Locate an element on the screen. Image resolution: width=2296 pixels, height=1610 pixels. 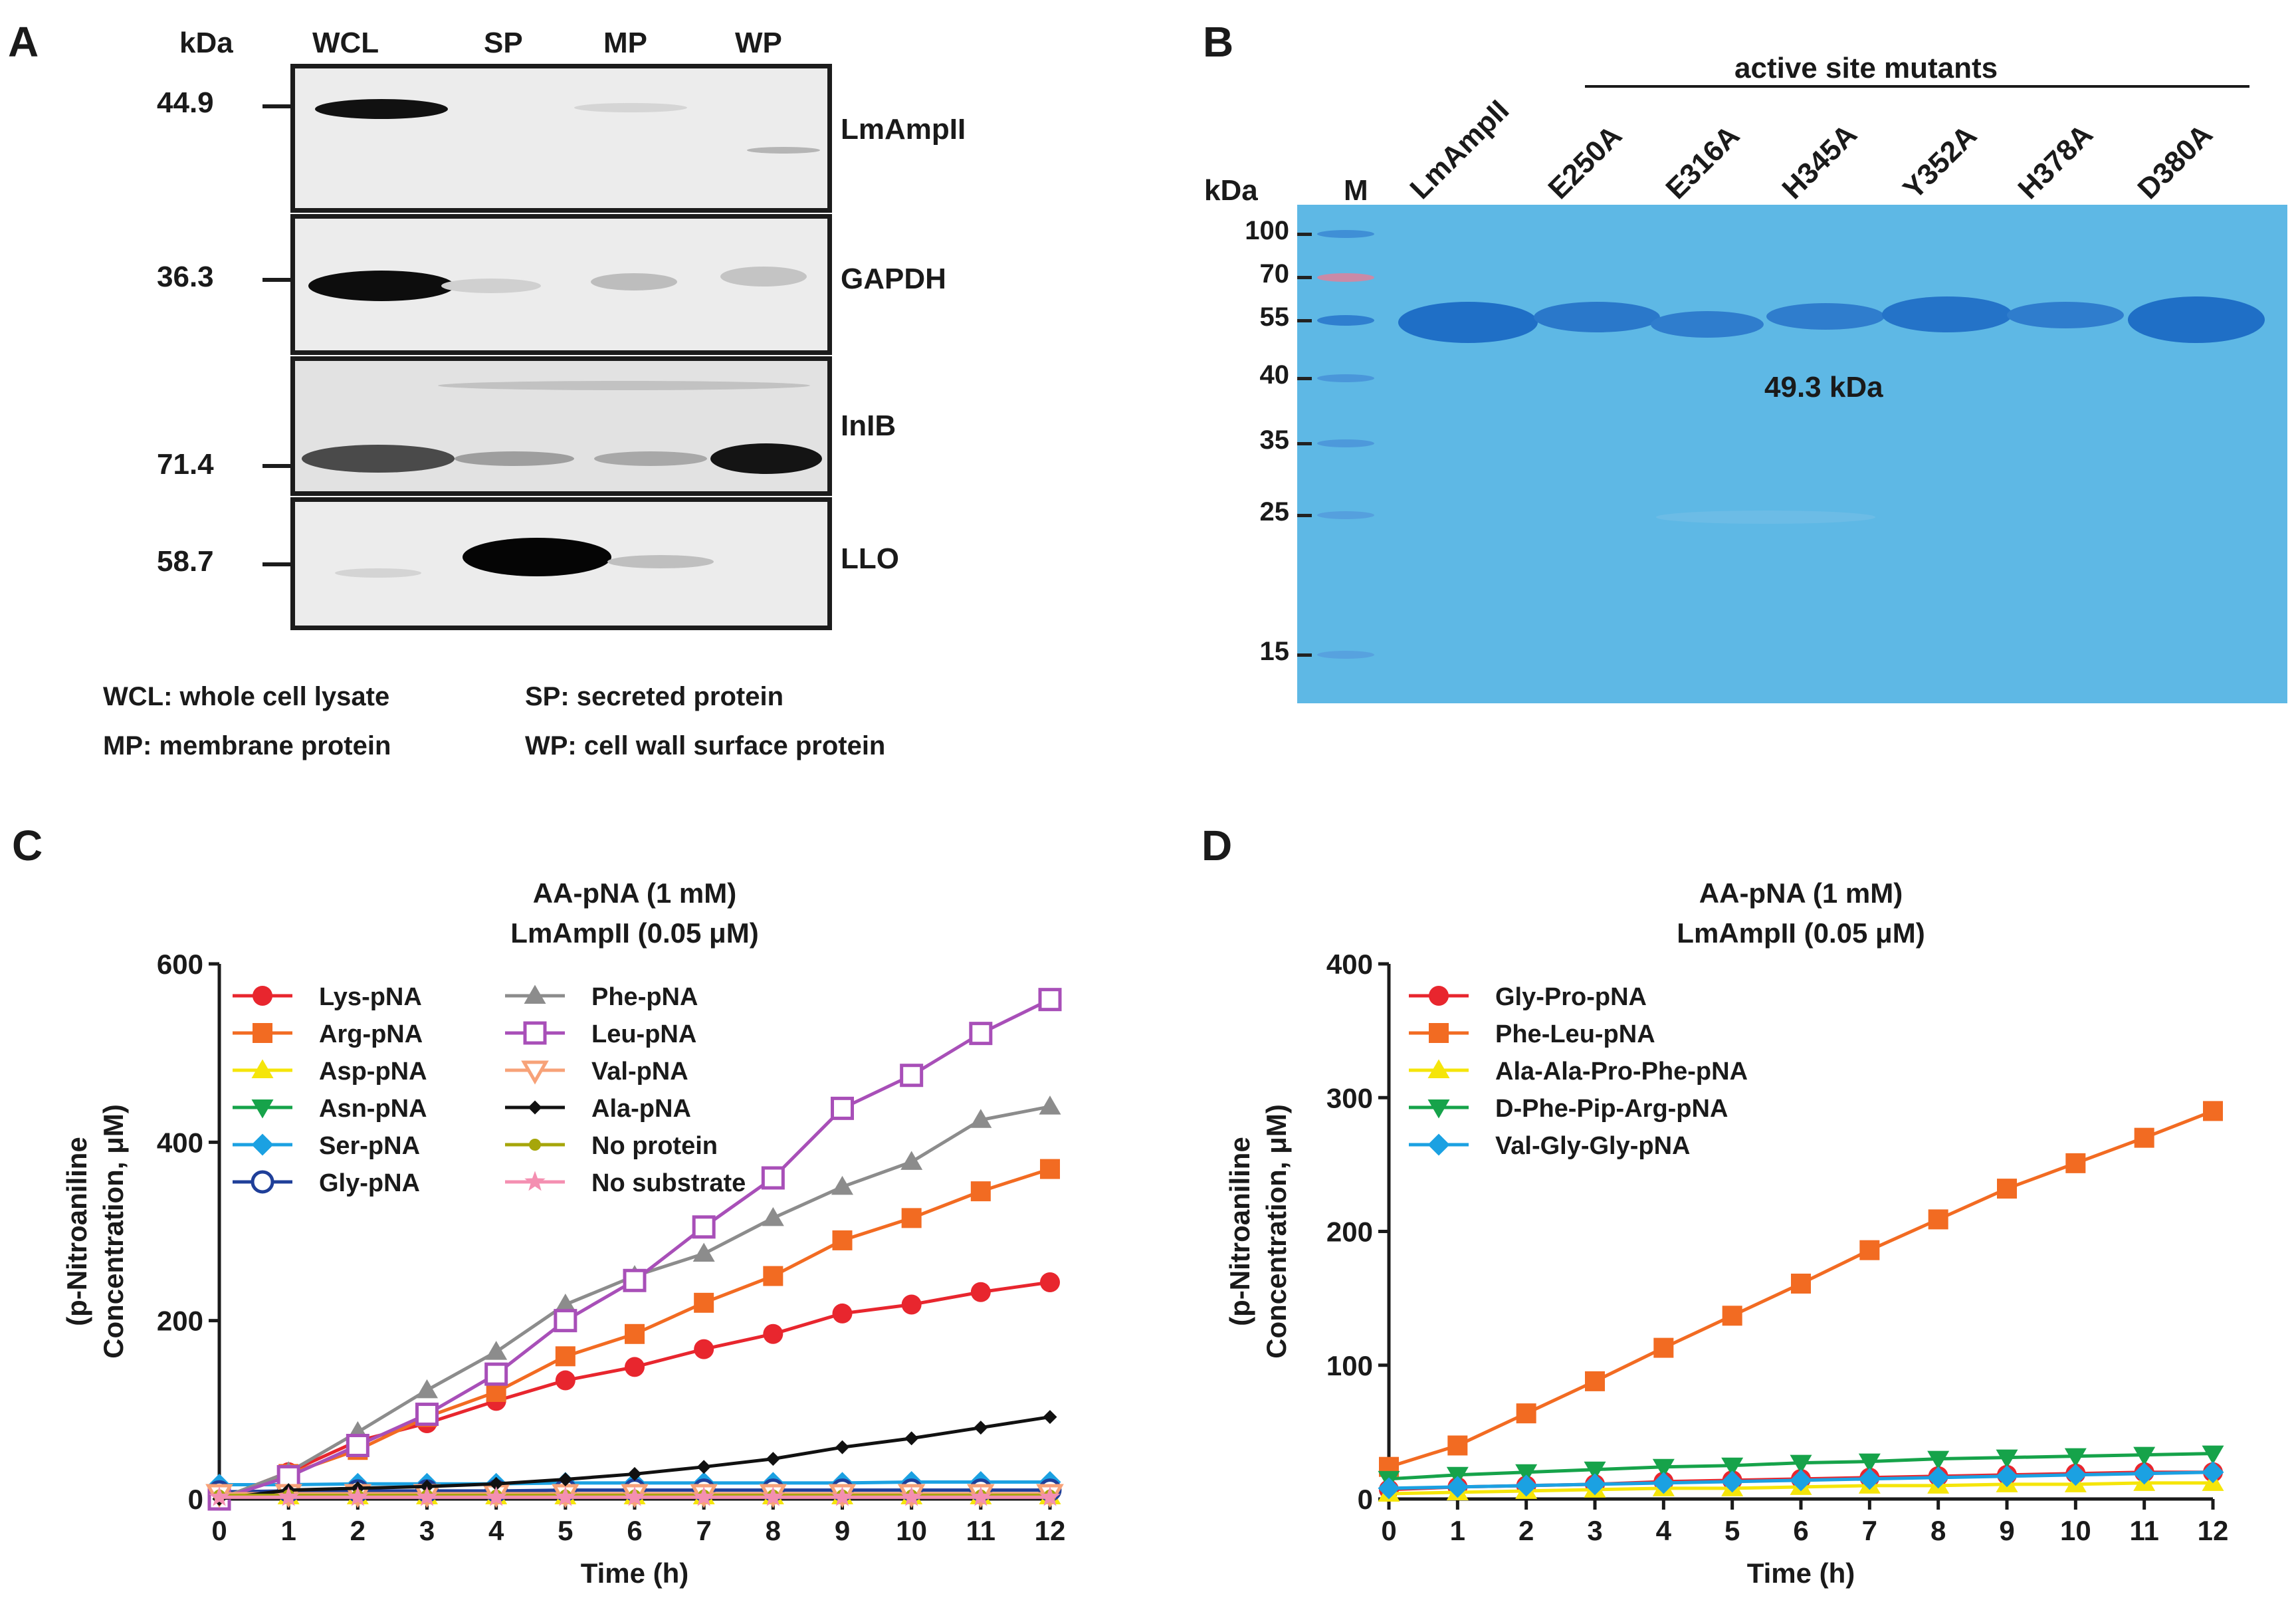
y-tick-label: 400 is located at coordinates (180, 1142).